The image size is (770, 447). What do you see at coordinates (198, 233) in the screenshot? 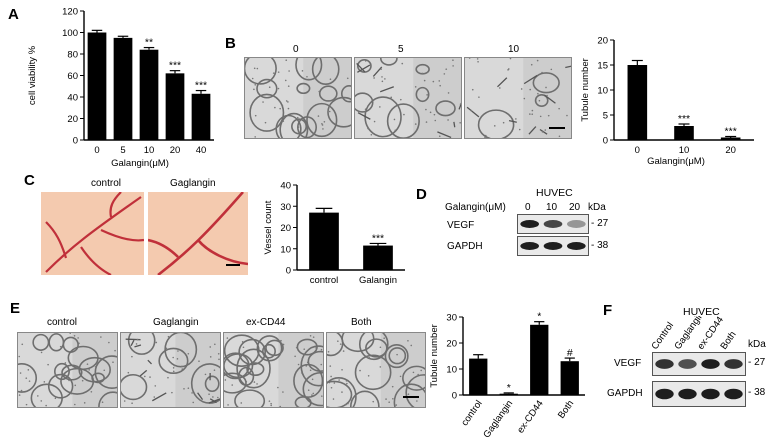
I see `cam-image-galangin` at bounding box center [198, 233].